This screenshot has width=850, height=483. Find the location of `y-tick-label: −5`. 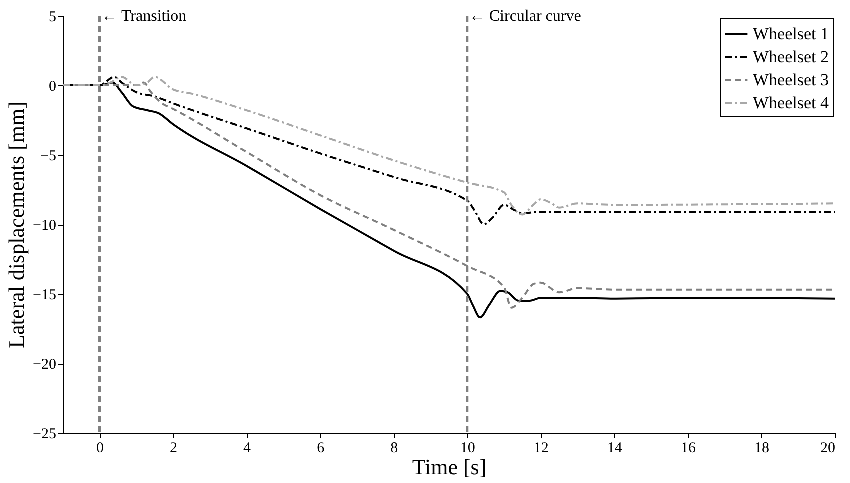

y-tick-label: −5 is located at coordinates (48, 156).